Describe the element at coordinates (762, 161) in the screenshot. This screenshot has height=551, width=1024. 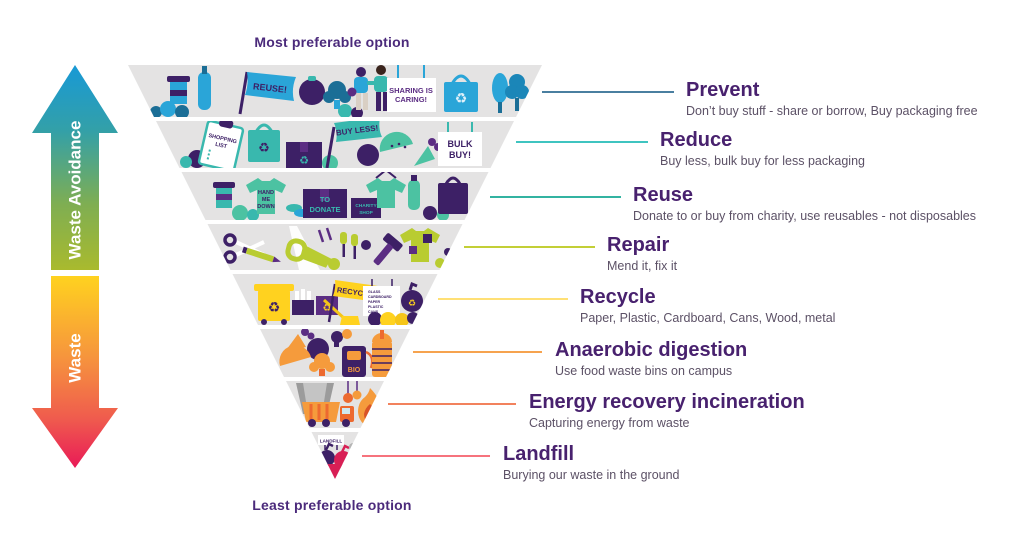
I see `label-description: Buy less, bulk buy for less packaging` at that location.